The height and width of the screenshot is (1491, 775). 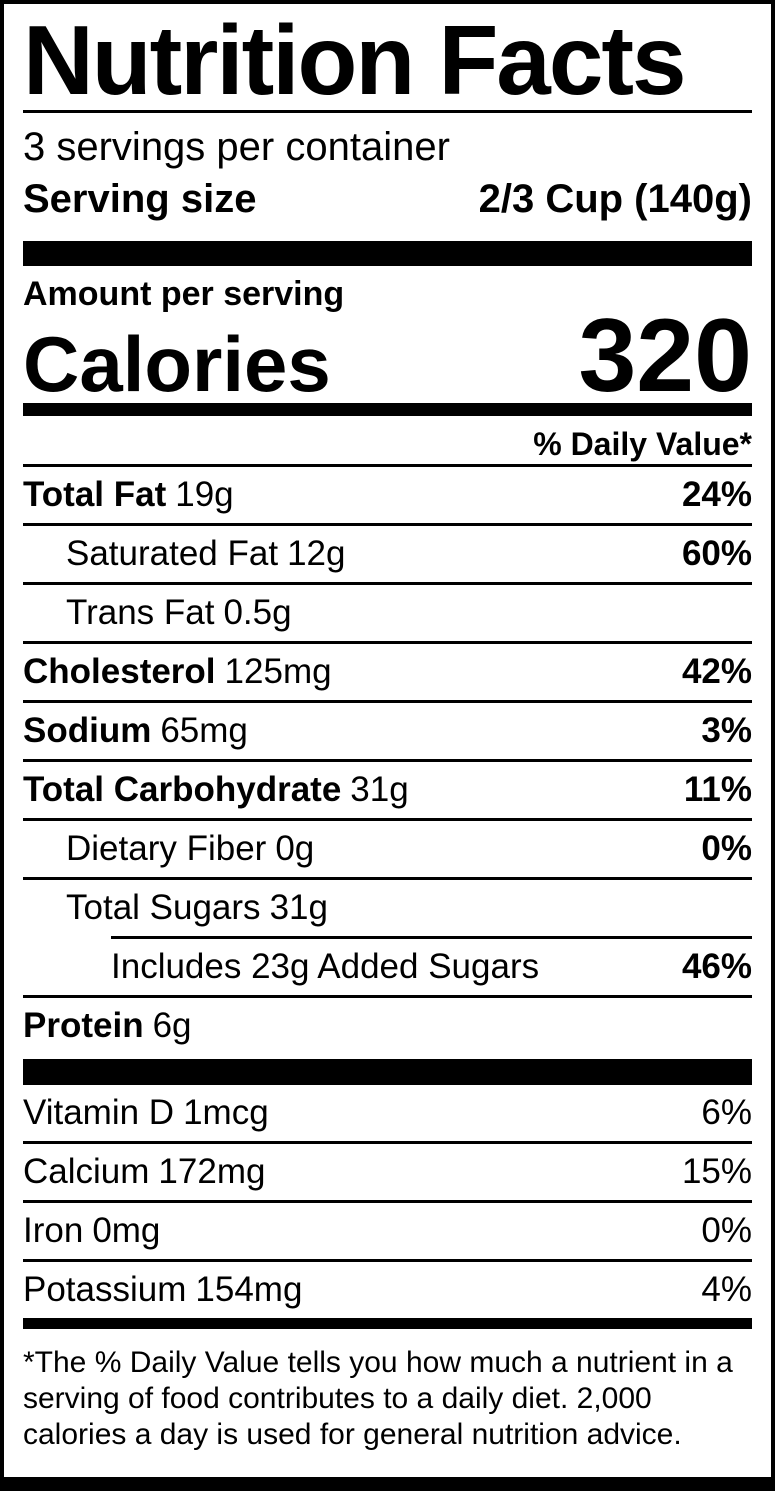 What do you see at coordinates (642, 444) in the screenshot?
I see `daily-value-header: % Daily Value*` at bounding box center [642, 444].